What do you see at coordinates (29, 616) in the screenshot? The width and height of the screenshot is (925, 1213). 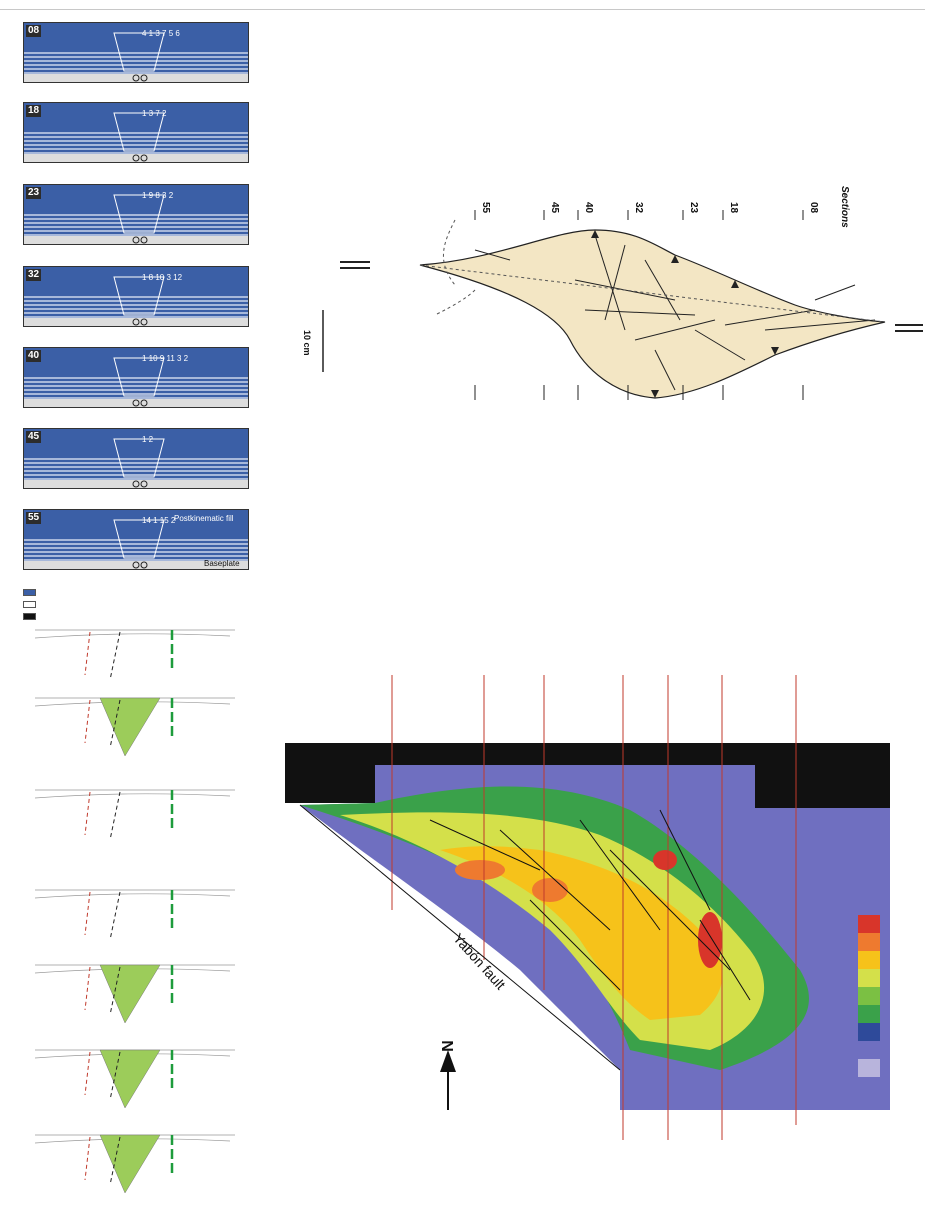 I see `legend-swatch-black` at bounding box center [29, 616].